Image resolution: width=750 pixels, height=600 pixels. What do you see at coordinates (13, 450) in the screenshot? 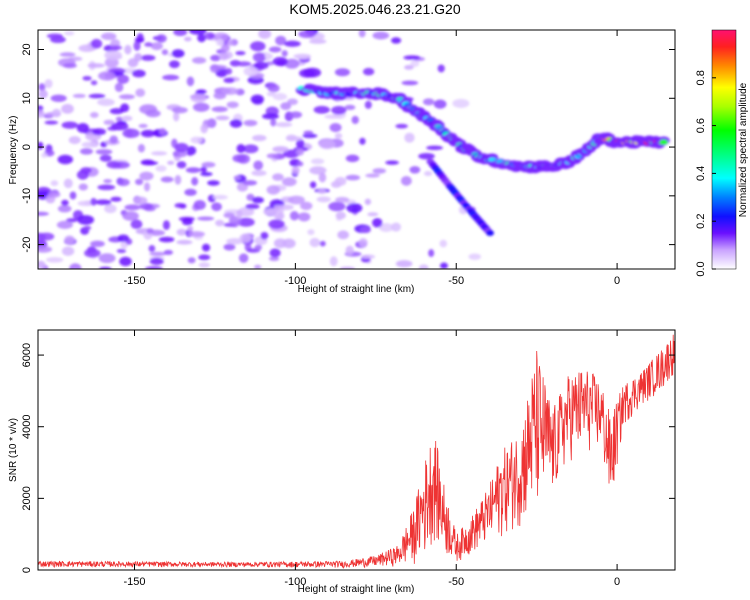
I see `snr-y-label: SNR (10 * v/v)` at bounding box center [13, 450].